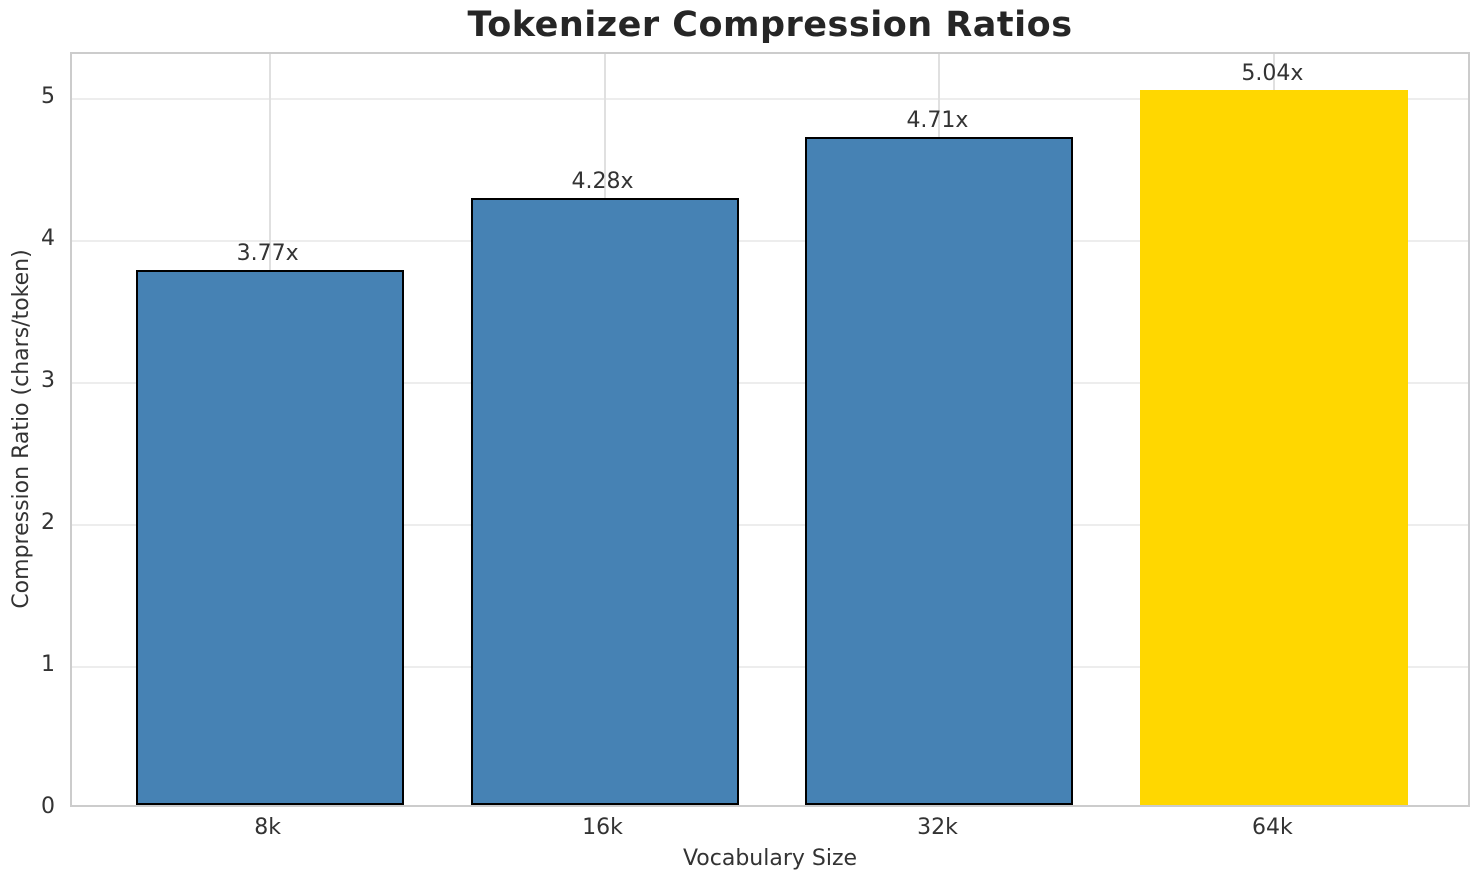 The image size is (1483, 885). What do you see at coordinates (602, 827) in the screenshot?
I see `x-tick-label: 16k` at bounding box center [602, 827].